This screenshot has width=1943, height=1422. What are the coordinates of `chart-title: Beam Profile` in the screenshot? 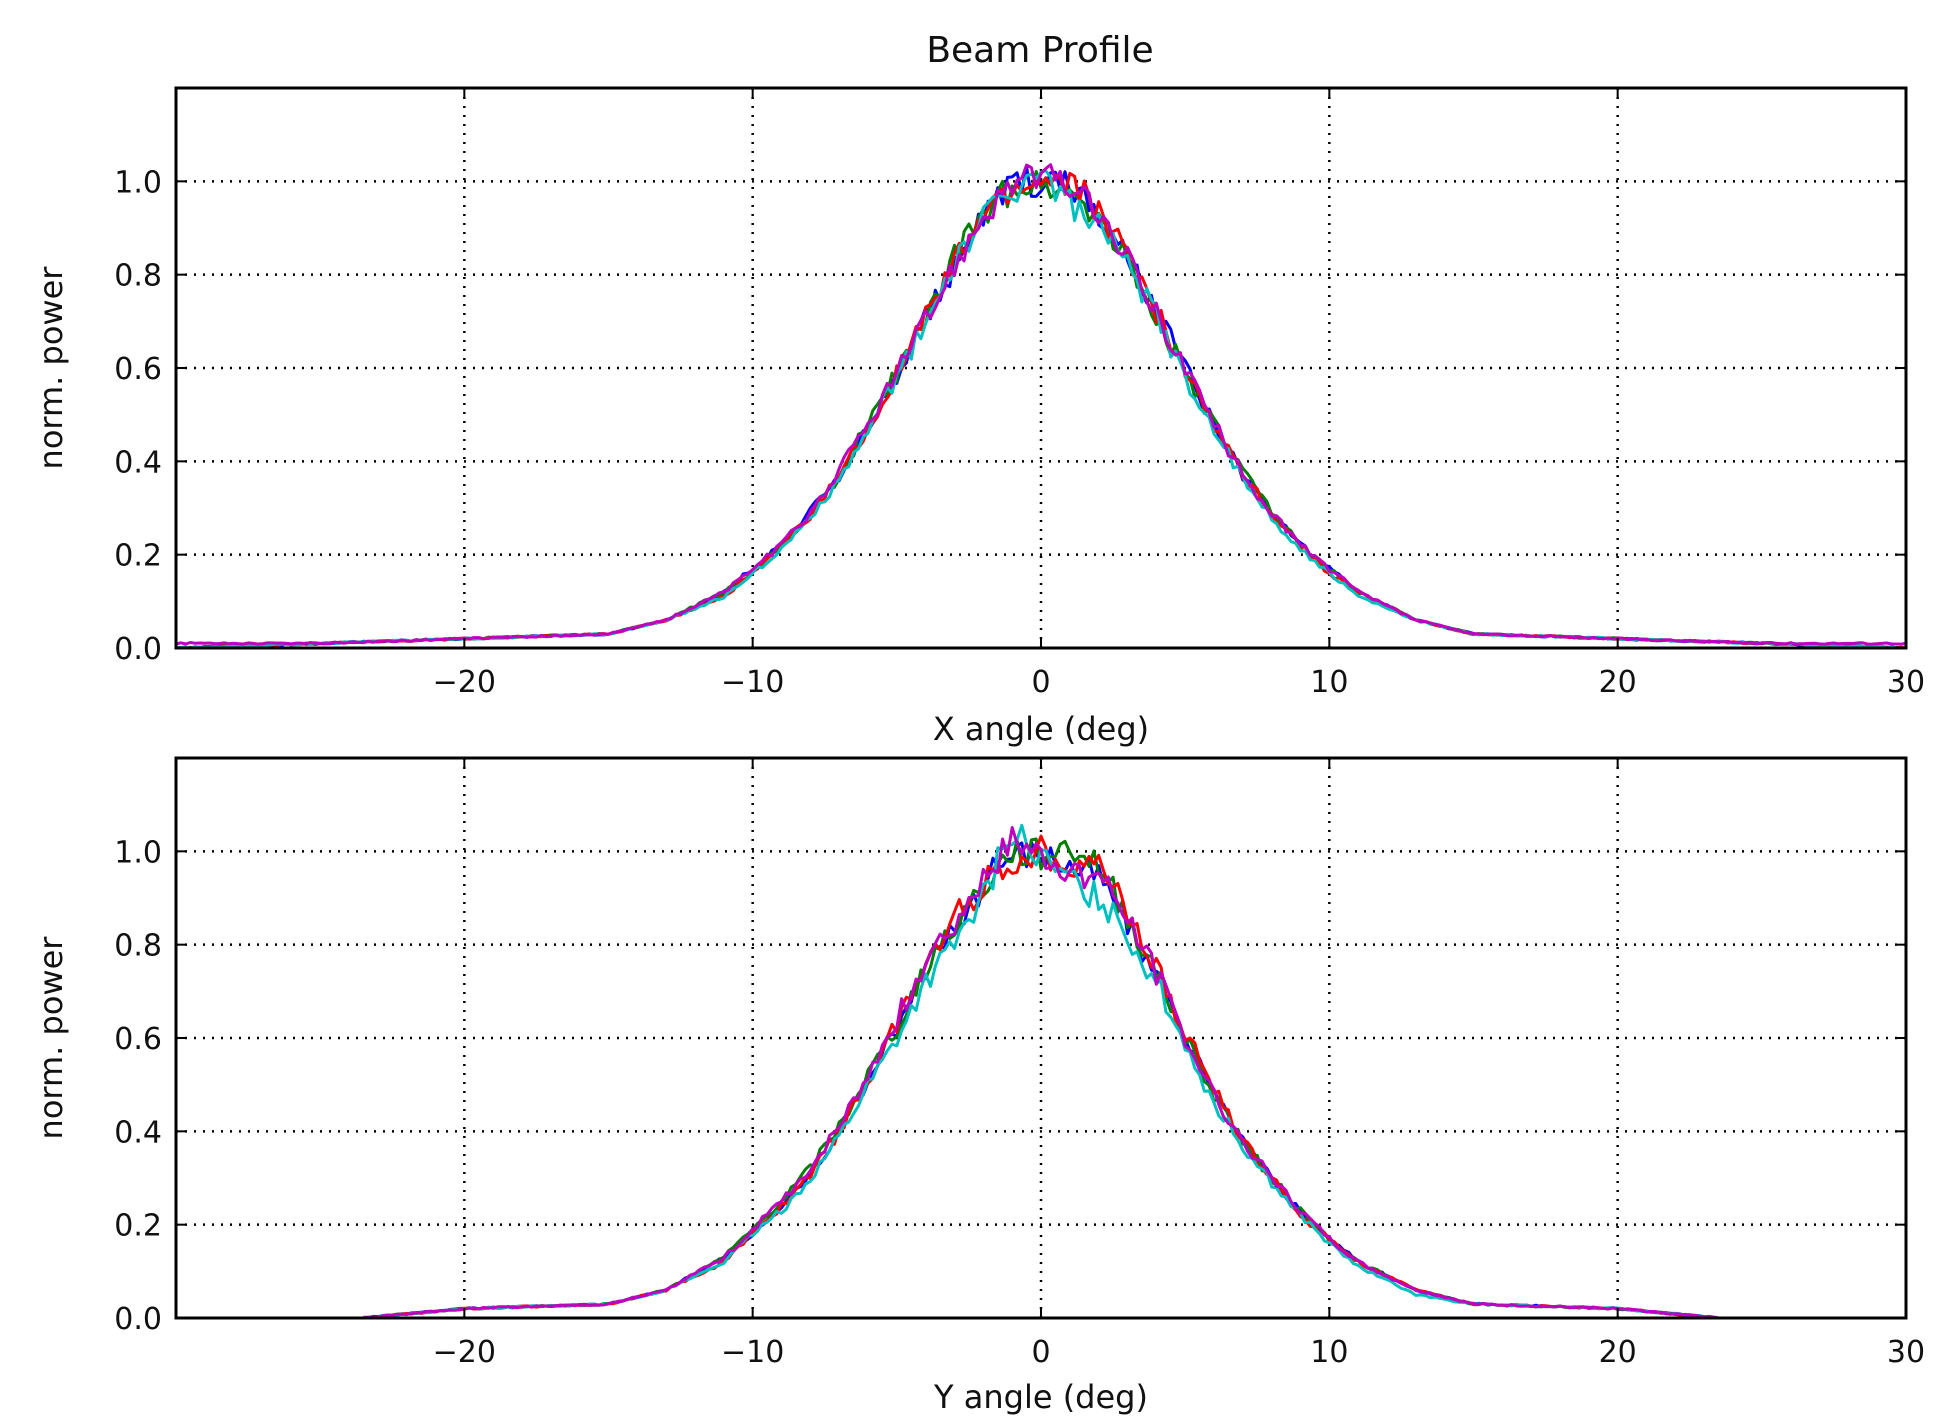 It's located at (1039, 50).